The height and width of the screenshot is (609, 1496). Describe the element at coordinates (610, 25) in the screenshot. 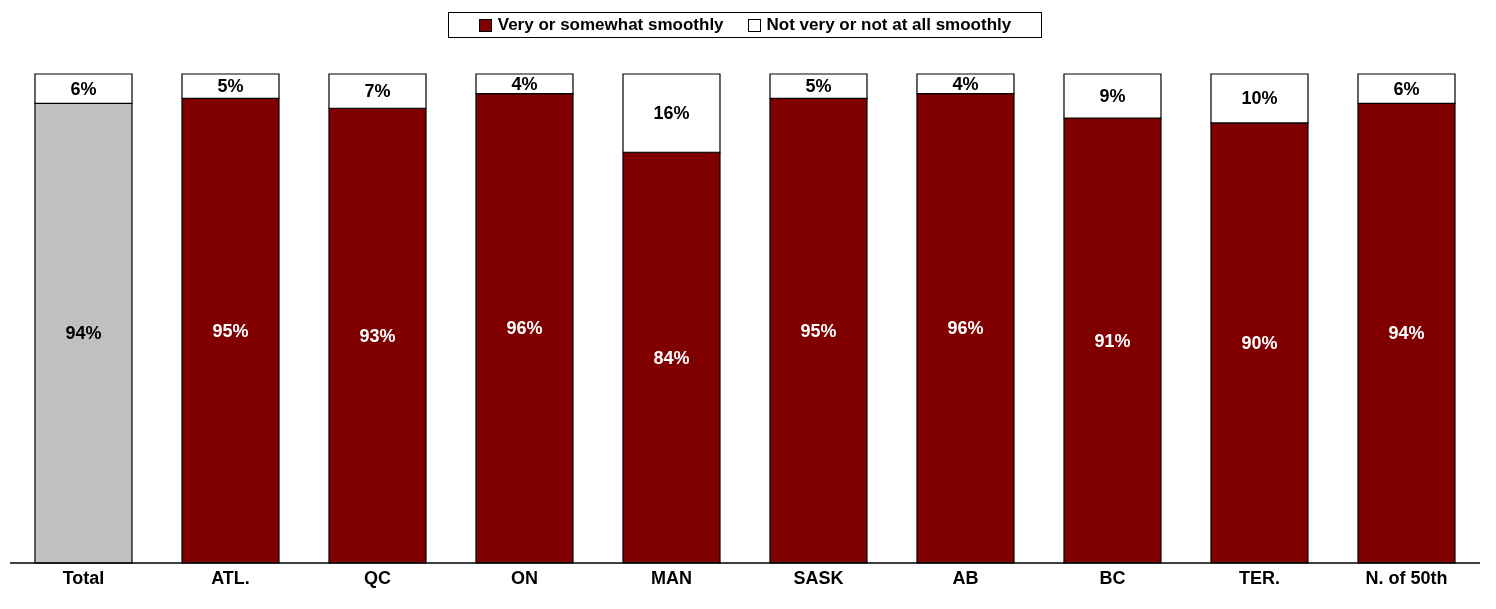

I see `legend-label: Very or somewhat smoothly` at that location.